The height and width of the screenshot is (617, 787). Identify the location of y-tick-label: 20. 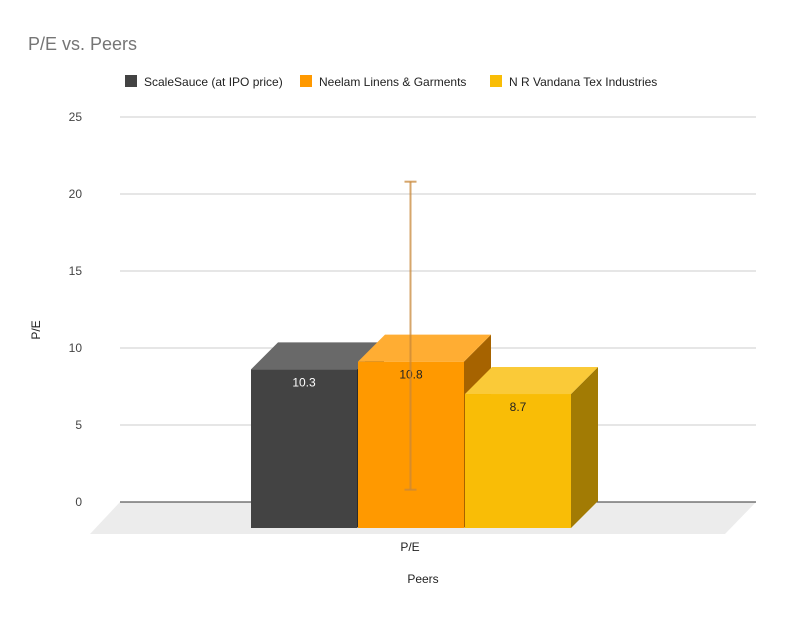
(76, 194).